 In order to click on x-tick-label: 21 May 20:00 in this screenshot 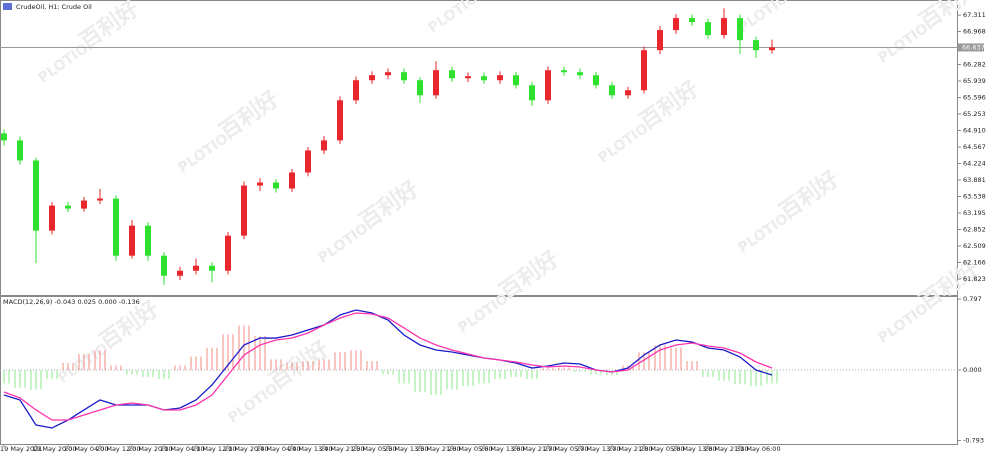, I will do `click(246, 449)`.